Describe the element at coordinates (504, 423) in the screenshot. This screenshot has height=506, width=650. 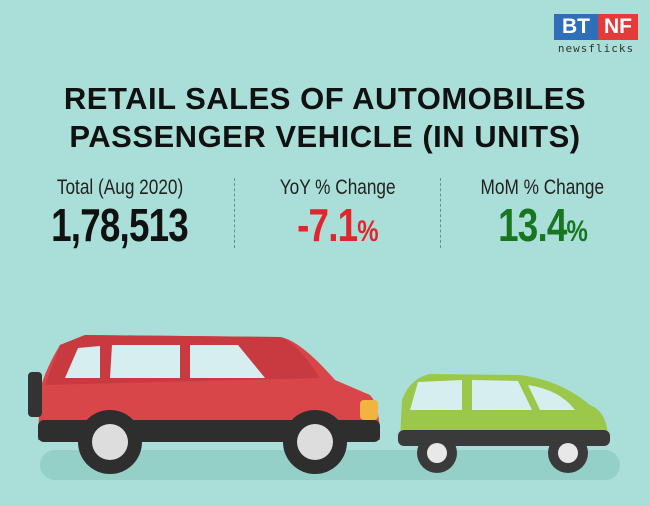
I see `hatchback-illustration` at that location.